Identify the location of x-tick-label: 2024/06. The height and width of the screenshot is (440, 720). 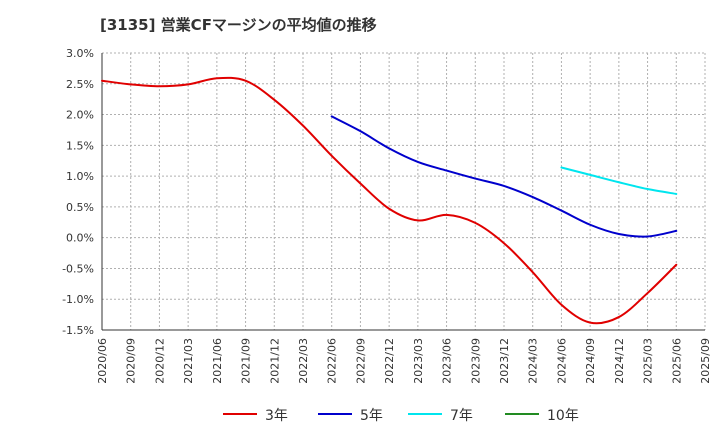
(561, 361).